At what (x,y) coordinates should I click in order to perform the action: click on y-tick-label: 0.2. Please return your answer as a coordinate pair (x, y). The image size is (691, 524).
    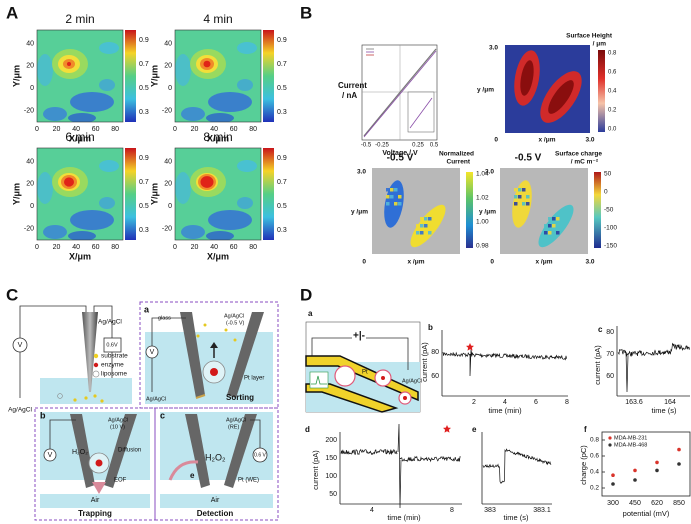
    Looking at the image, I should click on (594, 488).